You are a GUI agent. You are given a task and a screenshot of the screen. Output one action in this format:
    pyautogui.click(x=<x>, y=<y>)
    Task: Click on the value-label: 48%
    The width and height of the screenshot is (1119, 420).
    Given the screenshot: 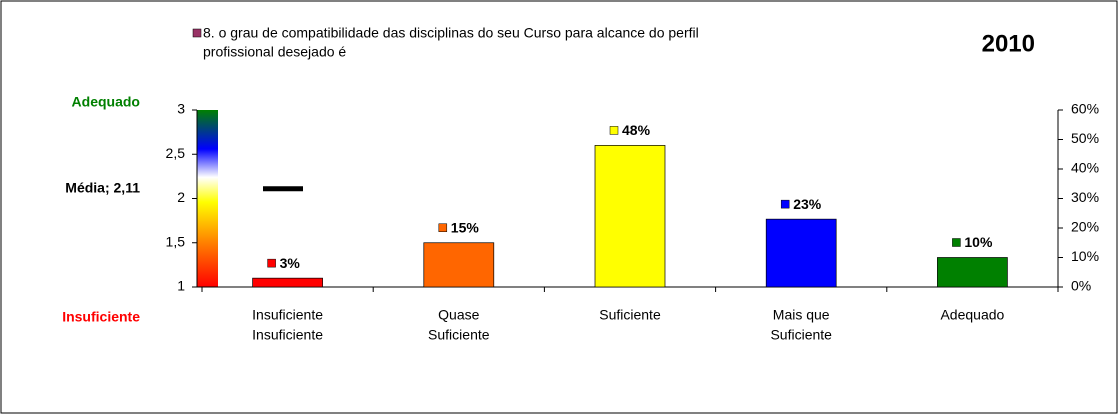 What is the action you would take?
    pyautogui.click(x=636, y=130)
    